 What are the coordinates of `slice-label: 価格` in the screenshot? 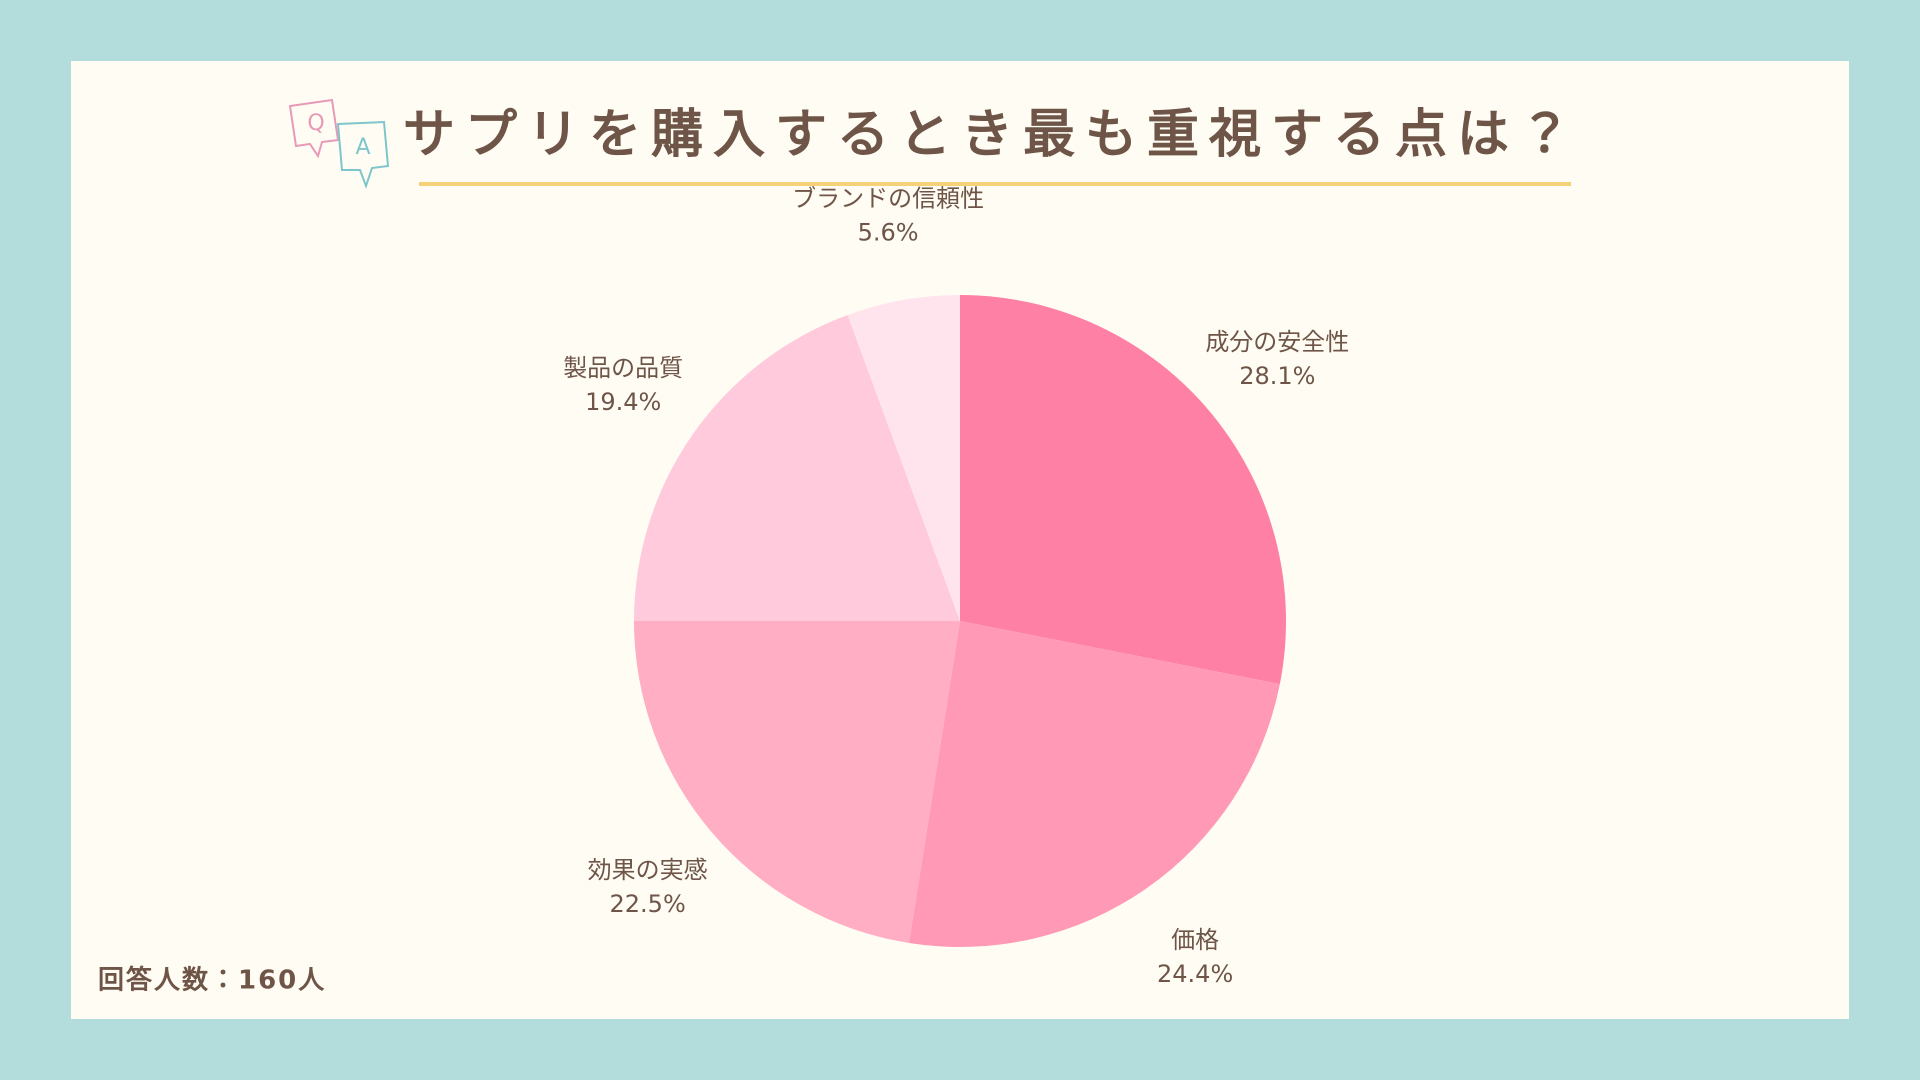 It's located at (1195, 940).